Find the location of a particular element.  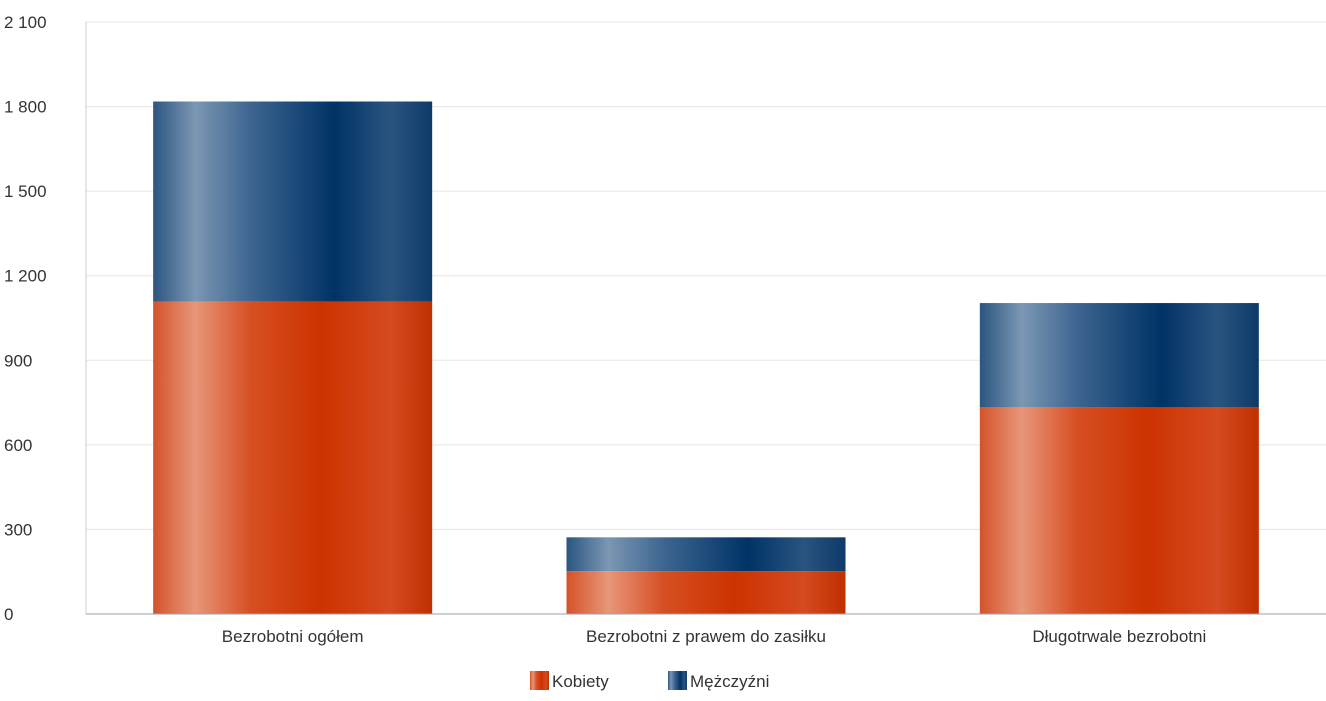

bar-mężczyźni-0 is located at coordinates (293, 201).